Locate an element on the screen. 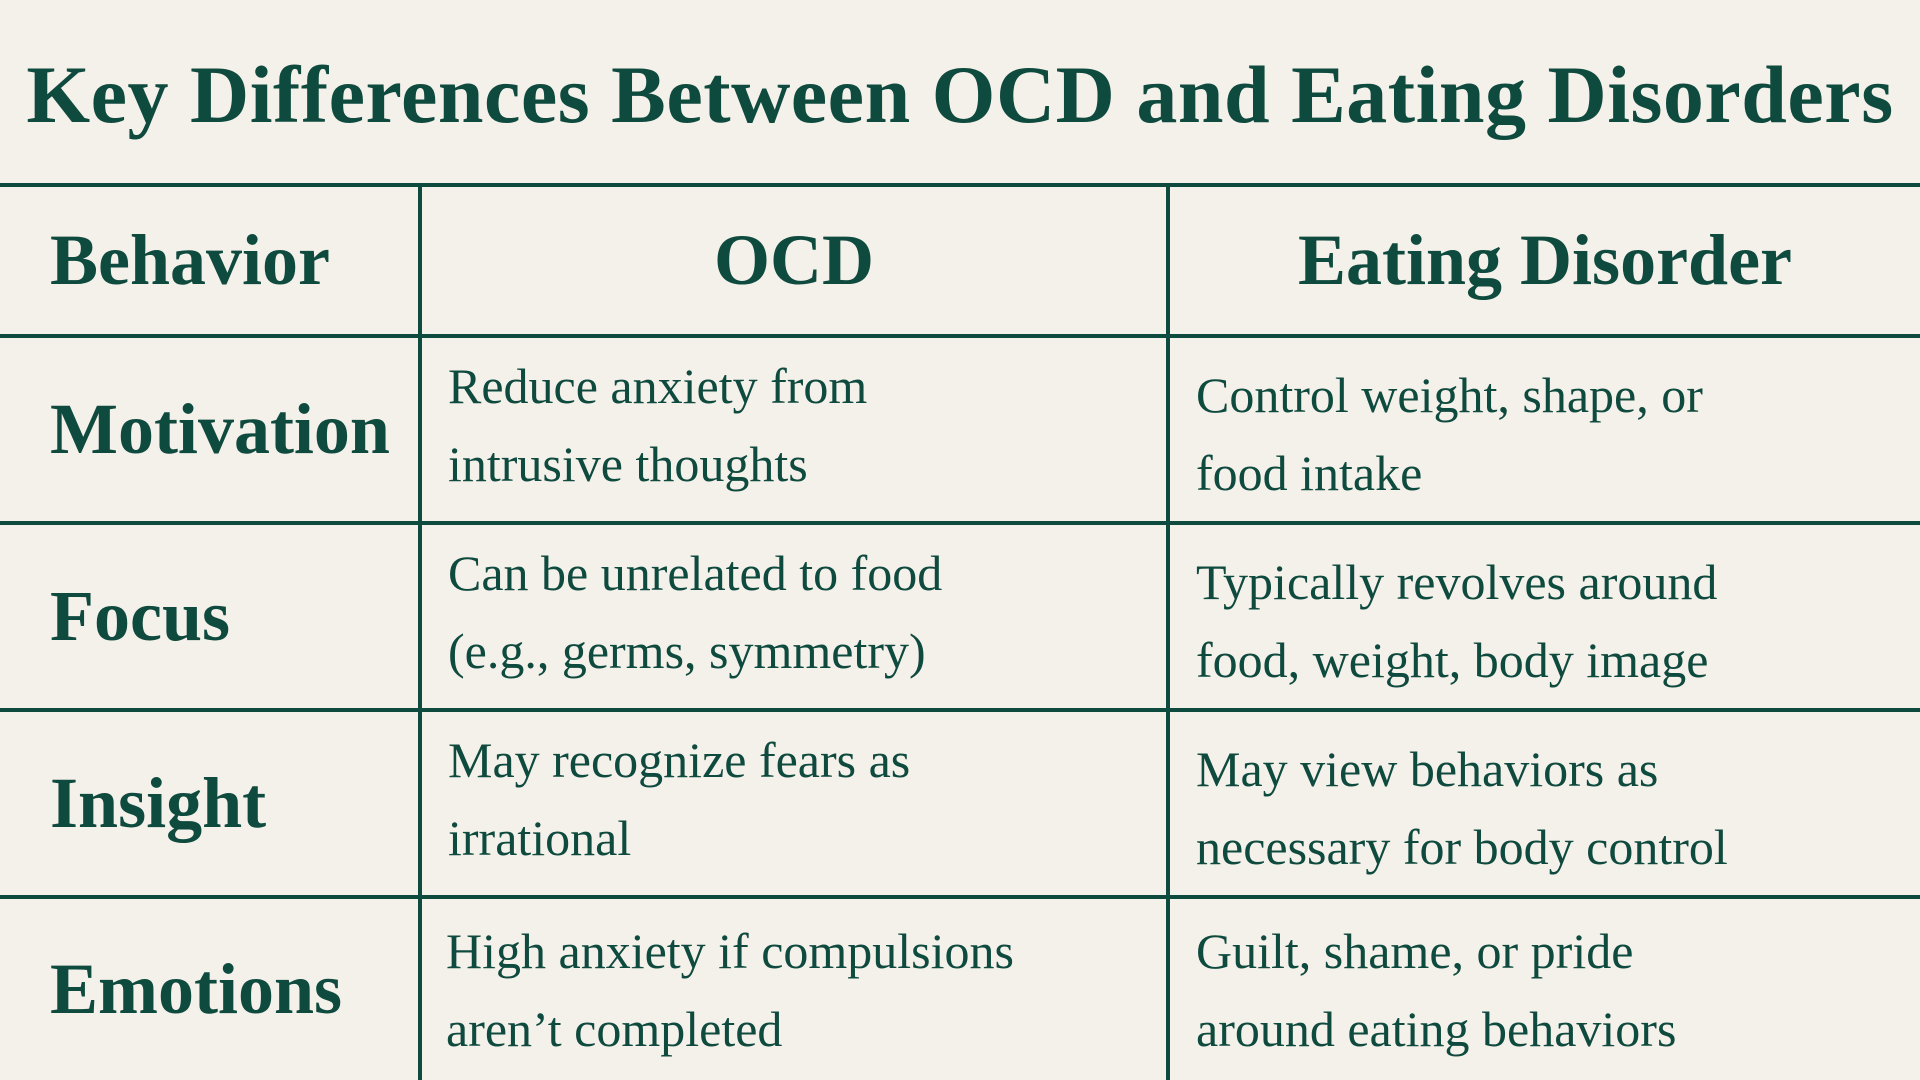 This screenshot has height=1080, width=1920. cell-text-line: May view behaviors as is located at coordinates (1427, 769).